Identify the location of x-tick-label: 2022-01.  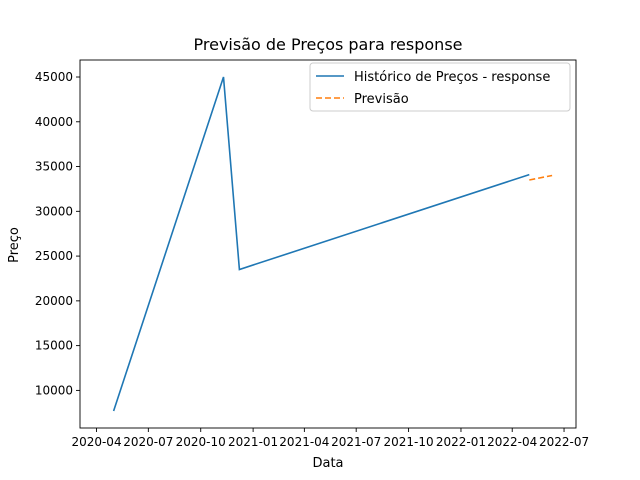
(461, 442).